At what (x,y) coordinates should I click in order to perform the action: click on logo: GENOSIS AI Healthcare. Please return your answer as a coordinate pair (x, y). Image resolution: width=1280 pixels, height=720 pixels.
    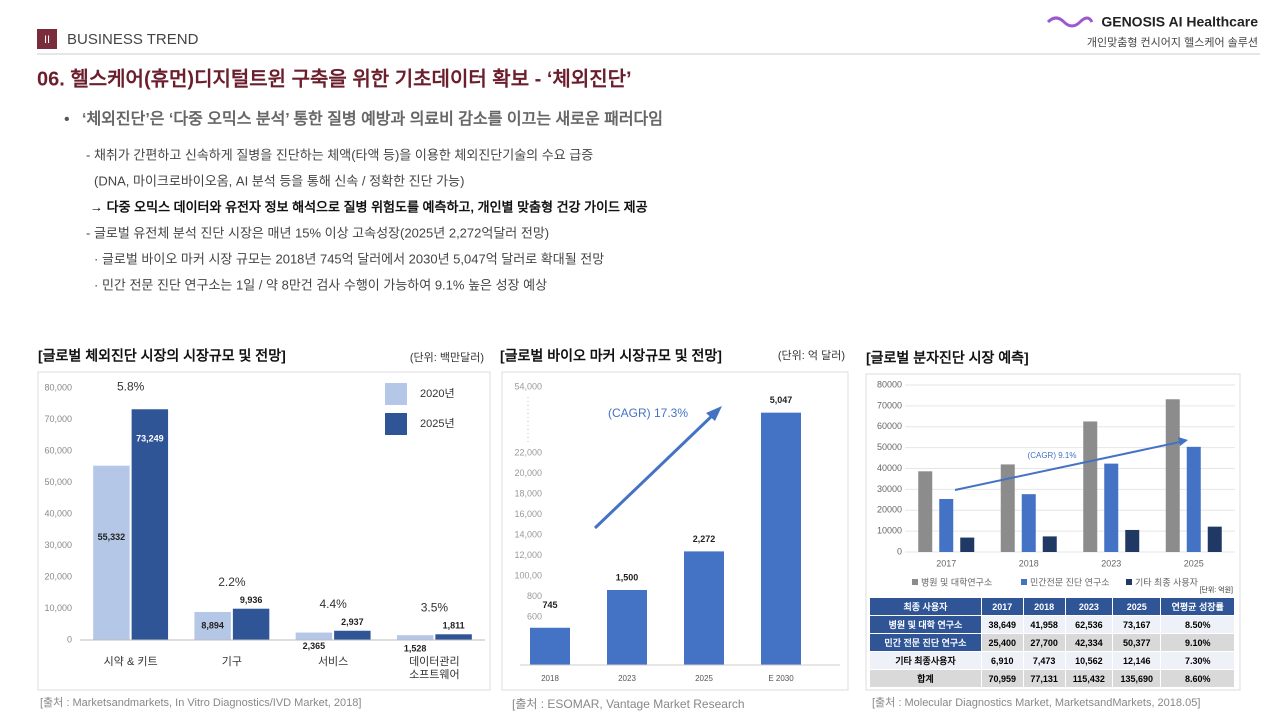
    Looking at the image, I should click on (1179, 22).